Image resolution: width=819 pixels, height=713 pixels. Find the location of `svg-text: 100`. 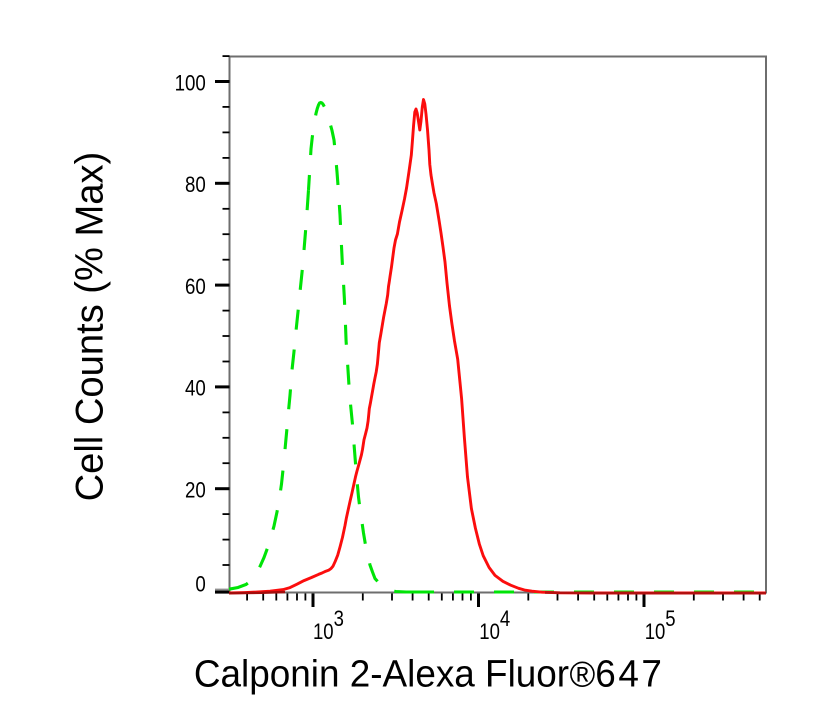

svg-text: 100 is located at coordinates (190, 84).